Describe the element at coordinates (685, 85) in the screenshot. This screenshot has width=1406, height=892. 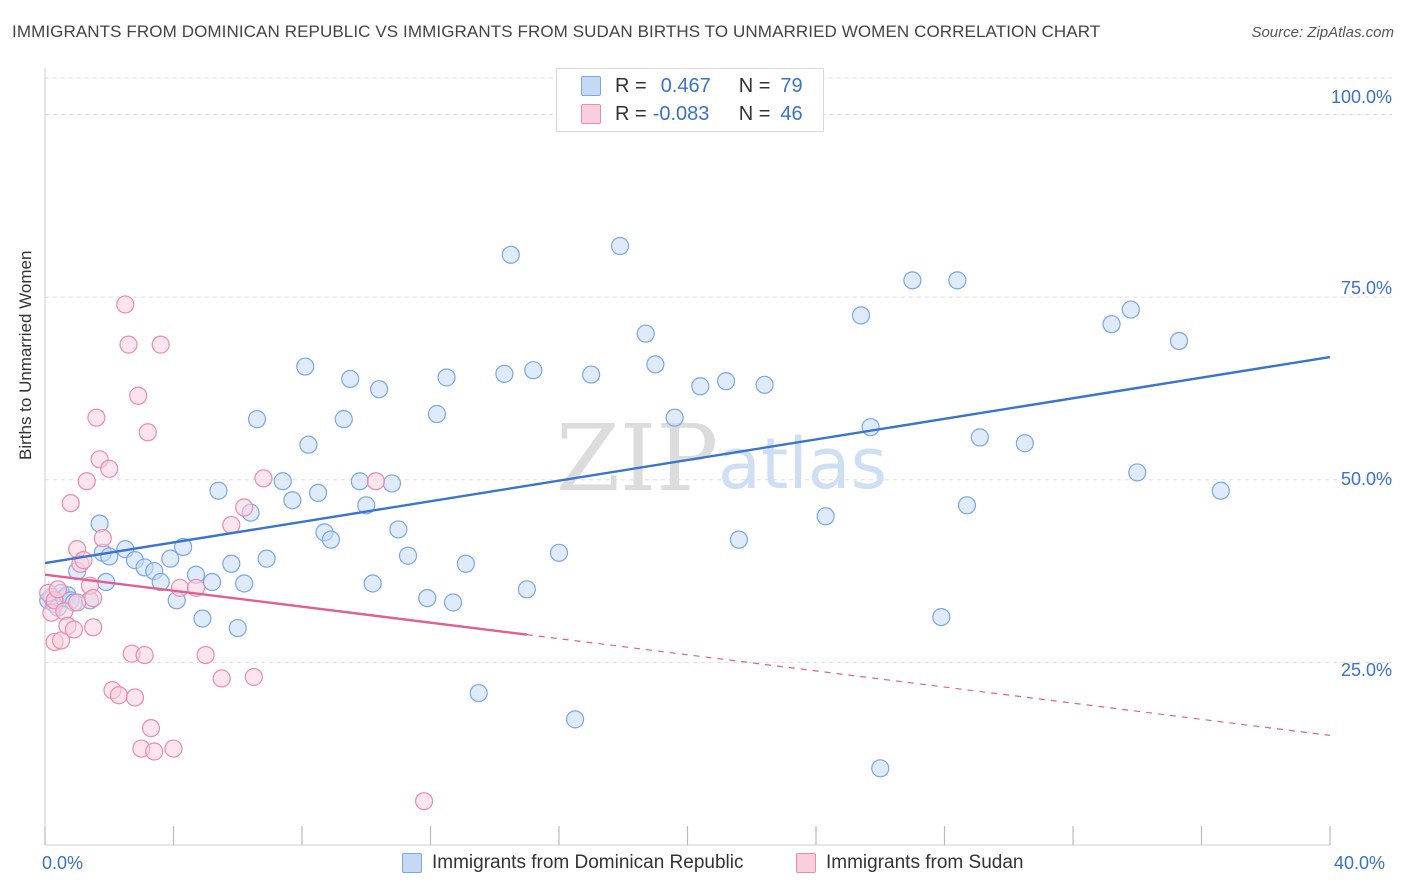
I see `legend-r-value: 0.467` at that location.